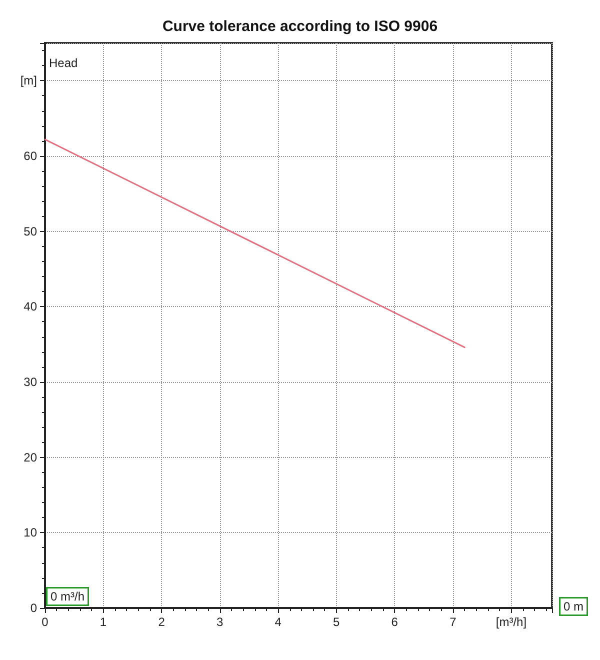  I want to click on y-tick-label: 0, so click(34, 608).